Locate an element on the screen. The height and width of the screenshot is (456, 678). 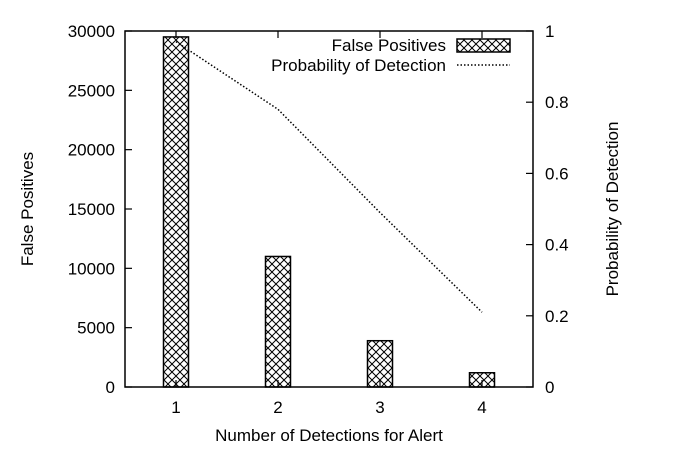
y-left-tick-label: 30000 is located at coordinates (91, 31).